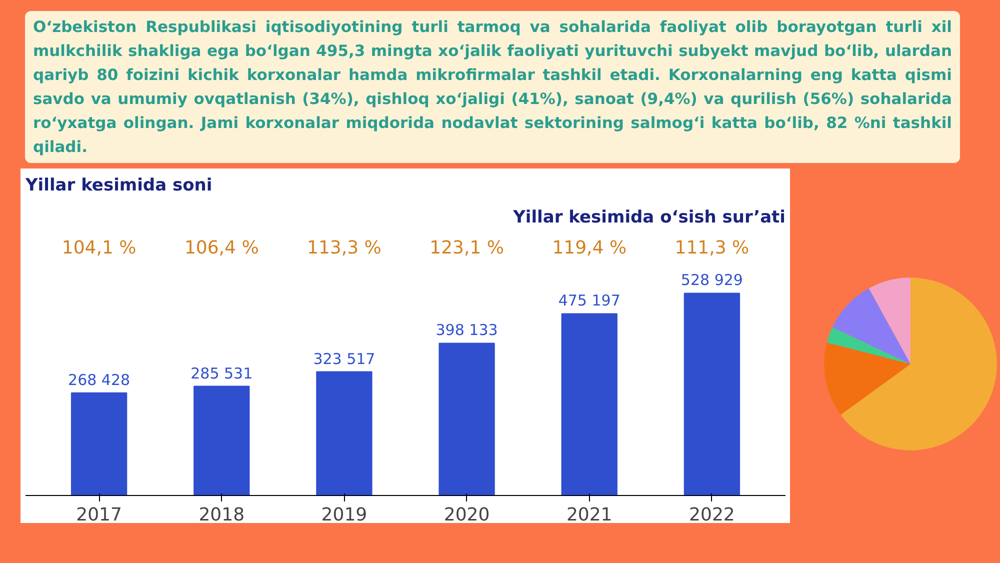 The width and height of the screenshot is (1000, 563). Describe the element at coordinates (589, 301) in the screenshot. I see `data-label: 475 197` at that location.